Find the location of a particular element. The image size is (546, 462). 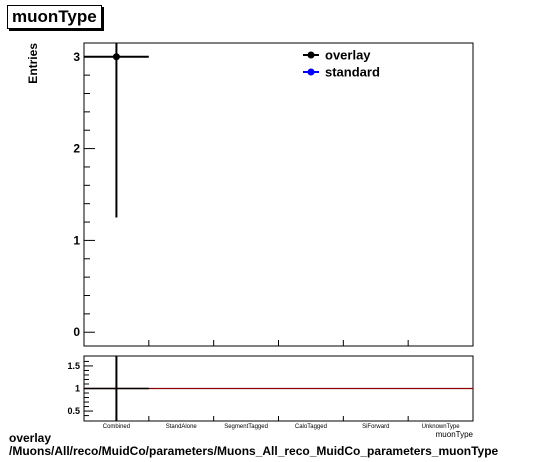

ratio-y-tick-label: 0.5 is located at coordinates (73, 411).